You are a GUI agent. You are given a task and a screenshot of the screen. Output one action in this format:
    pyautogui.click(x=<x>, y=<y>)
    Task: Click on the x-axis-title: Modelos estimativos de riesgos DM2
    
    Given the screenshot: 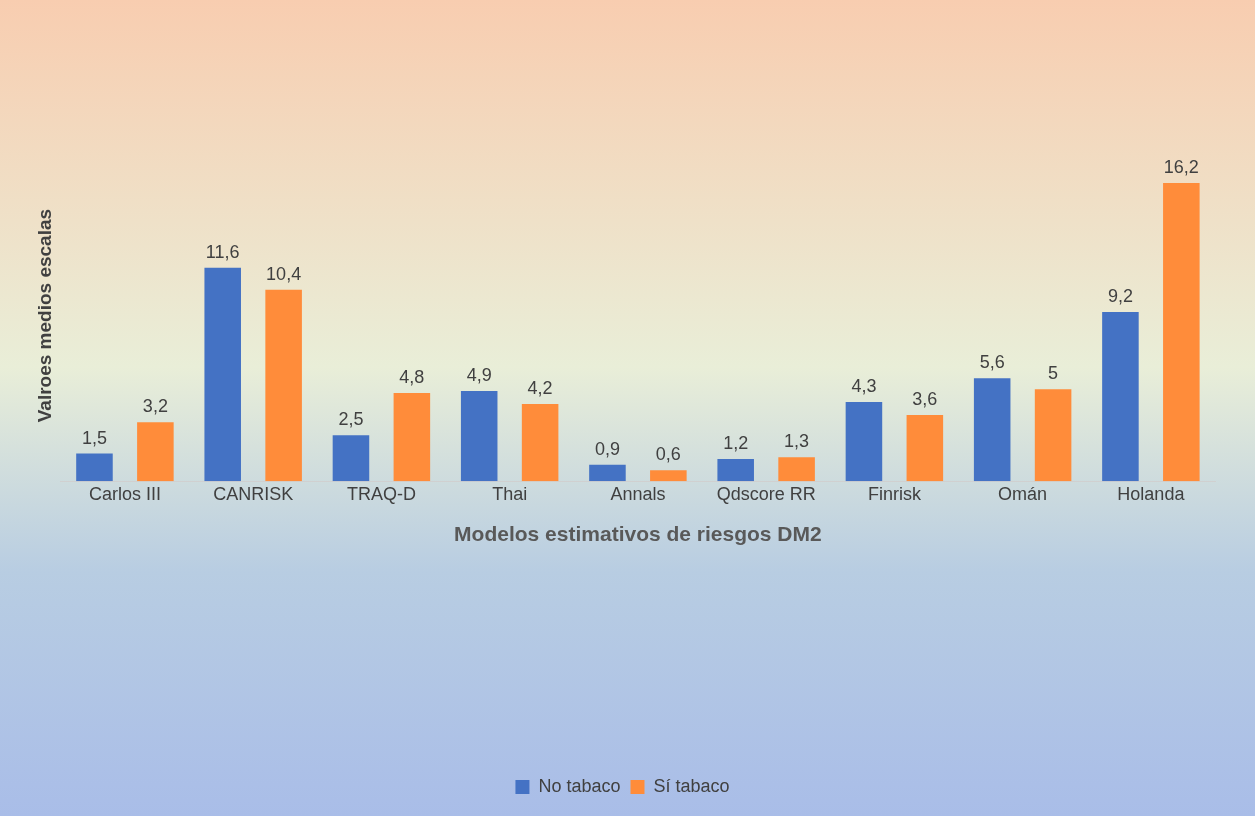 What is the action you would take?
    pyautogui.click(x=638, y=534)
    